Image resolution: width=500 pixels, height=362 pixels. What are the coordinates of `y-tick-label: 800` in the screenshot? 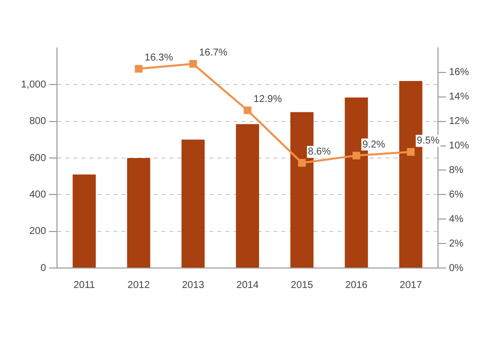 It's located at (37, 122).